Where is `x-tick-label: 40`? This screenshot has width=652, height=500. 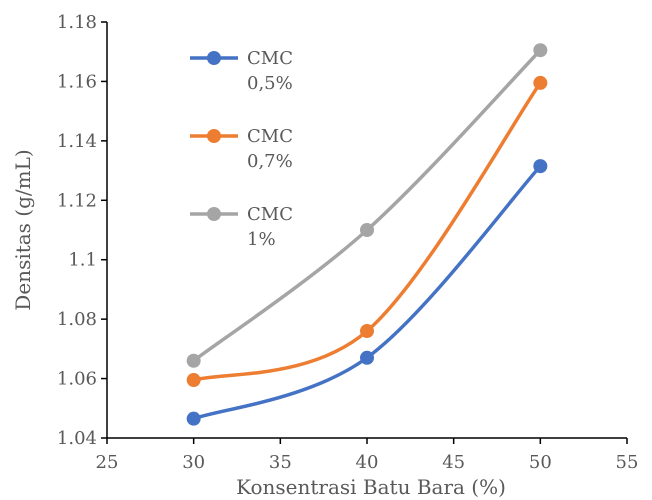 x-tick-label: 40 is located at coordinates (367, 462).